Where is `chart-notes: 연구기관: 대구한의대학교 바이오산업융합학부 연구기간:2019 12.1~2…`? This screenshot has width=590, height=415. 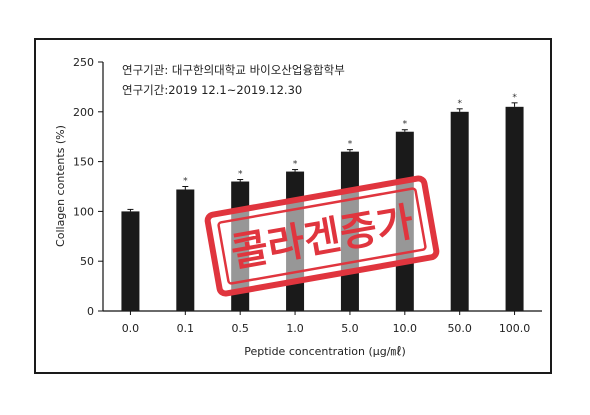
chart-notes: 연구기관: 대구한의대학교 바이오산업융합학부 연구기간:2019 12.1~2… is located at coordinates (233, 80).